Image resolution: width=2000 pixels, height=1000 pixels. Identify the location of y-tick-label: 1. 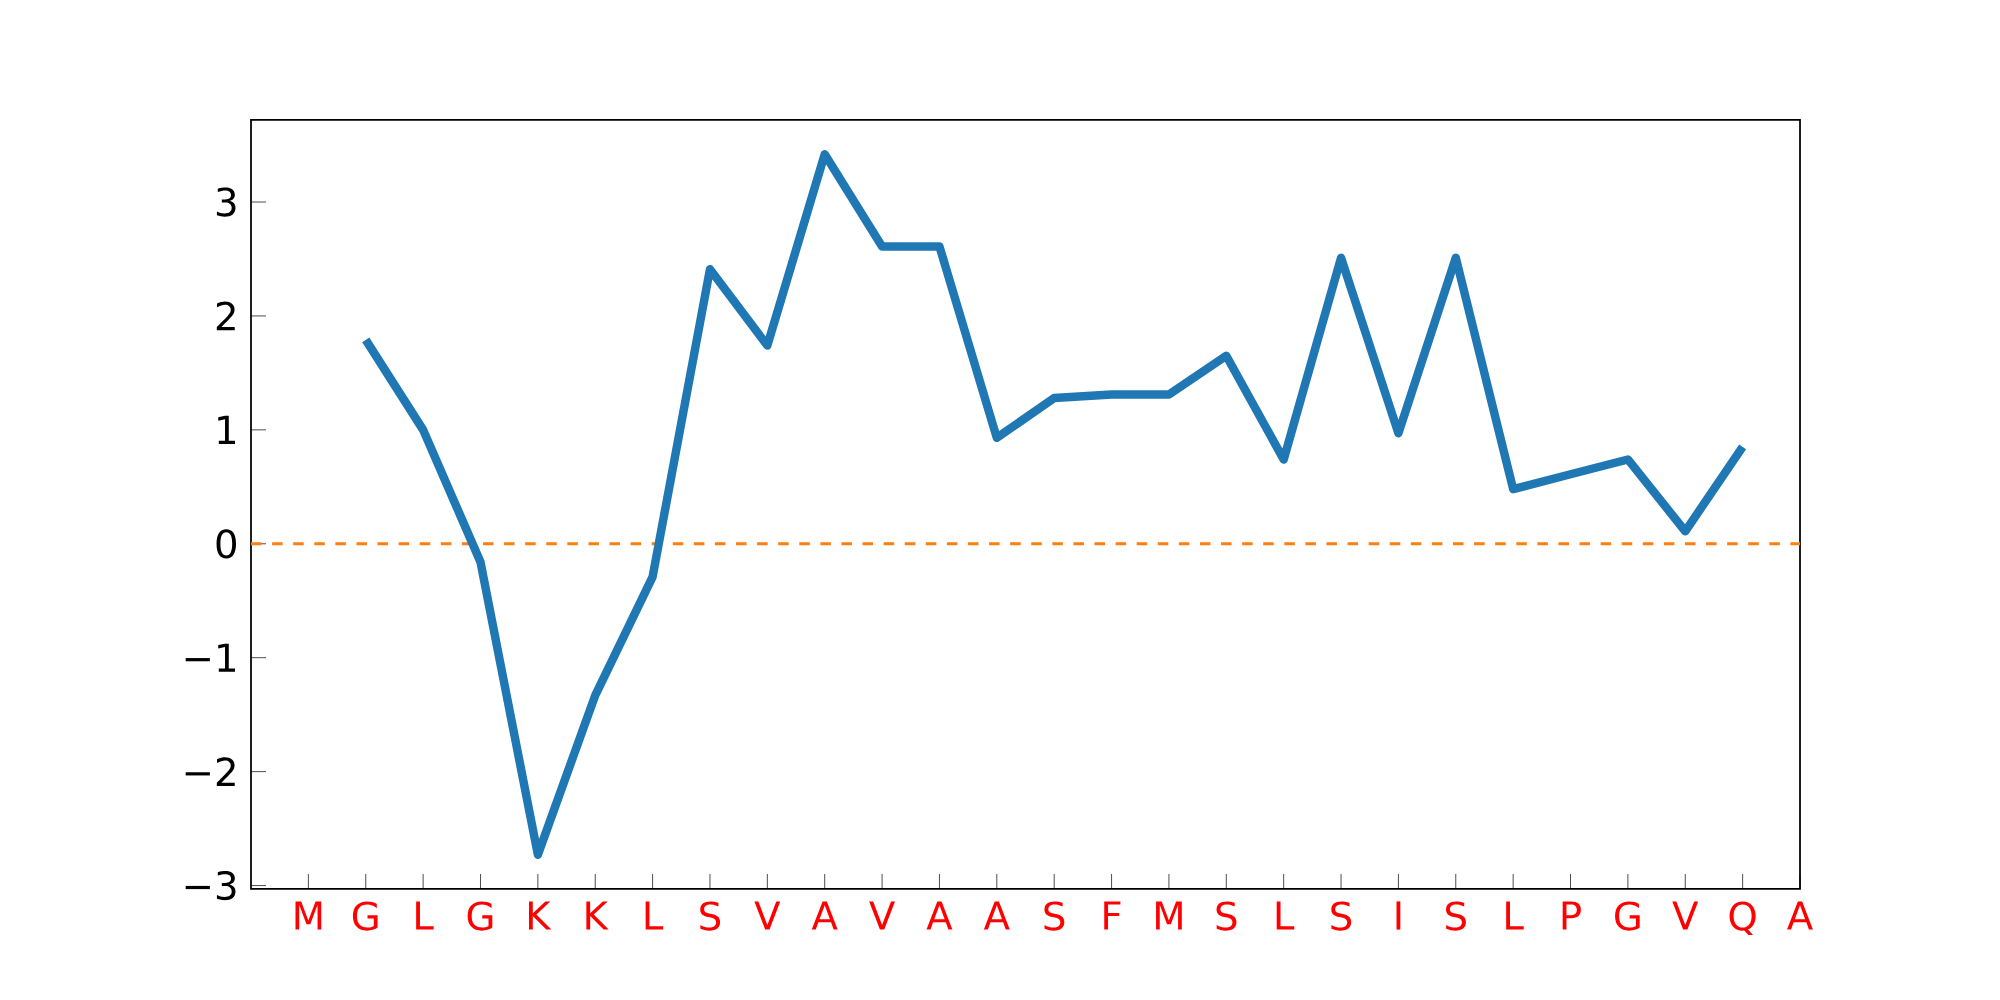
(226, 429).